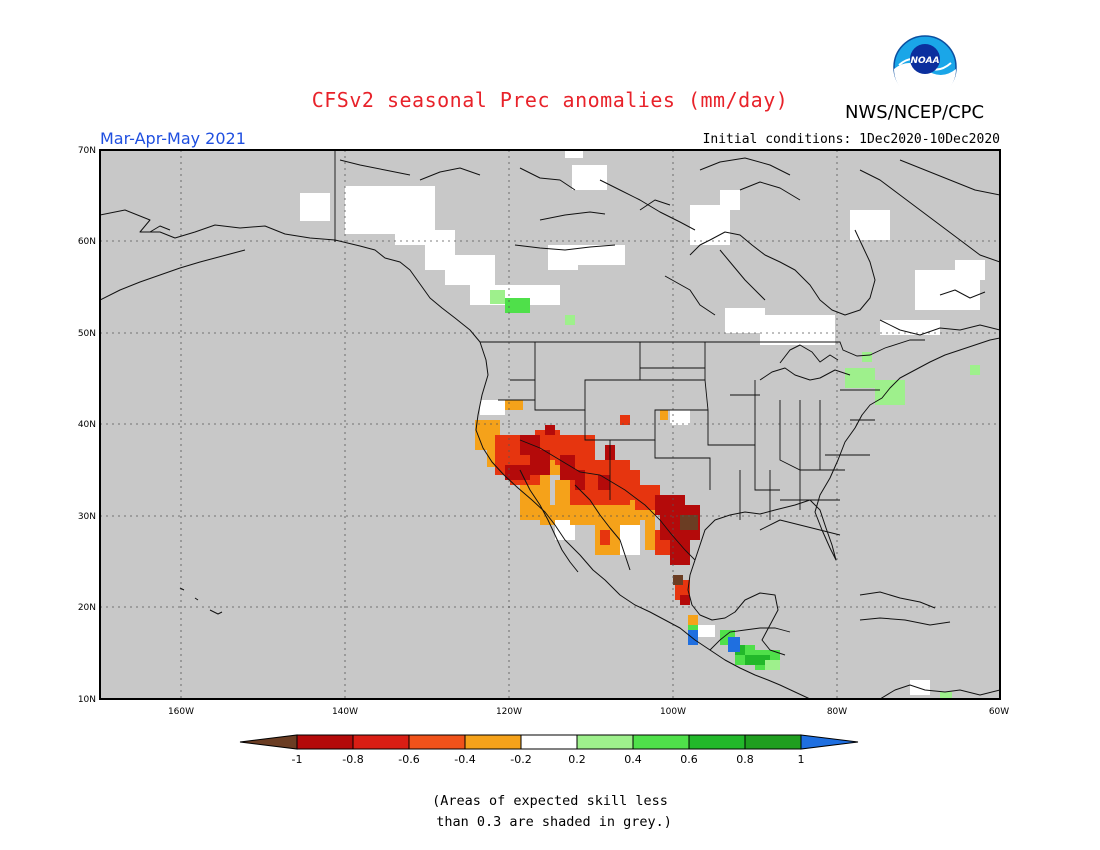 The width and height of the screenshot is (1100, 850). Describe the element at coordinates (345, 712) in the screenshot. I see `lon-label: 140W` at that location.